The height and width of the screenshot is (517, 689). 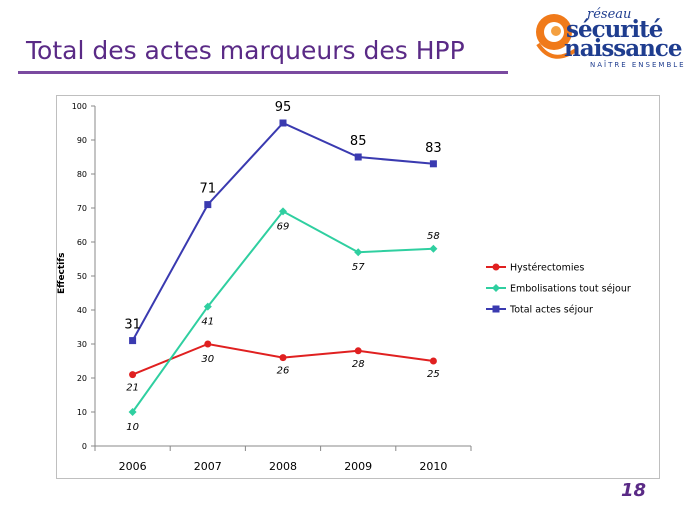 What do you see at coordinates (609, 14) in the screenshot?
I see `logo-line-1: réseau` at bounding box center [609, 14].